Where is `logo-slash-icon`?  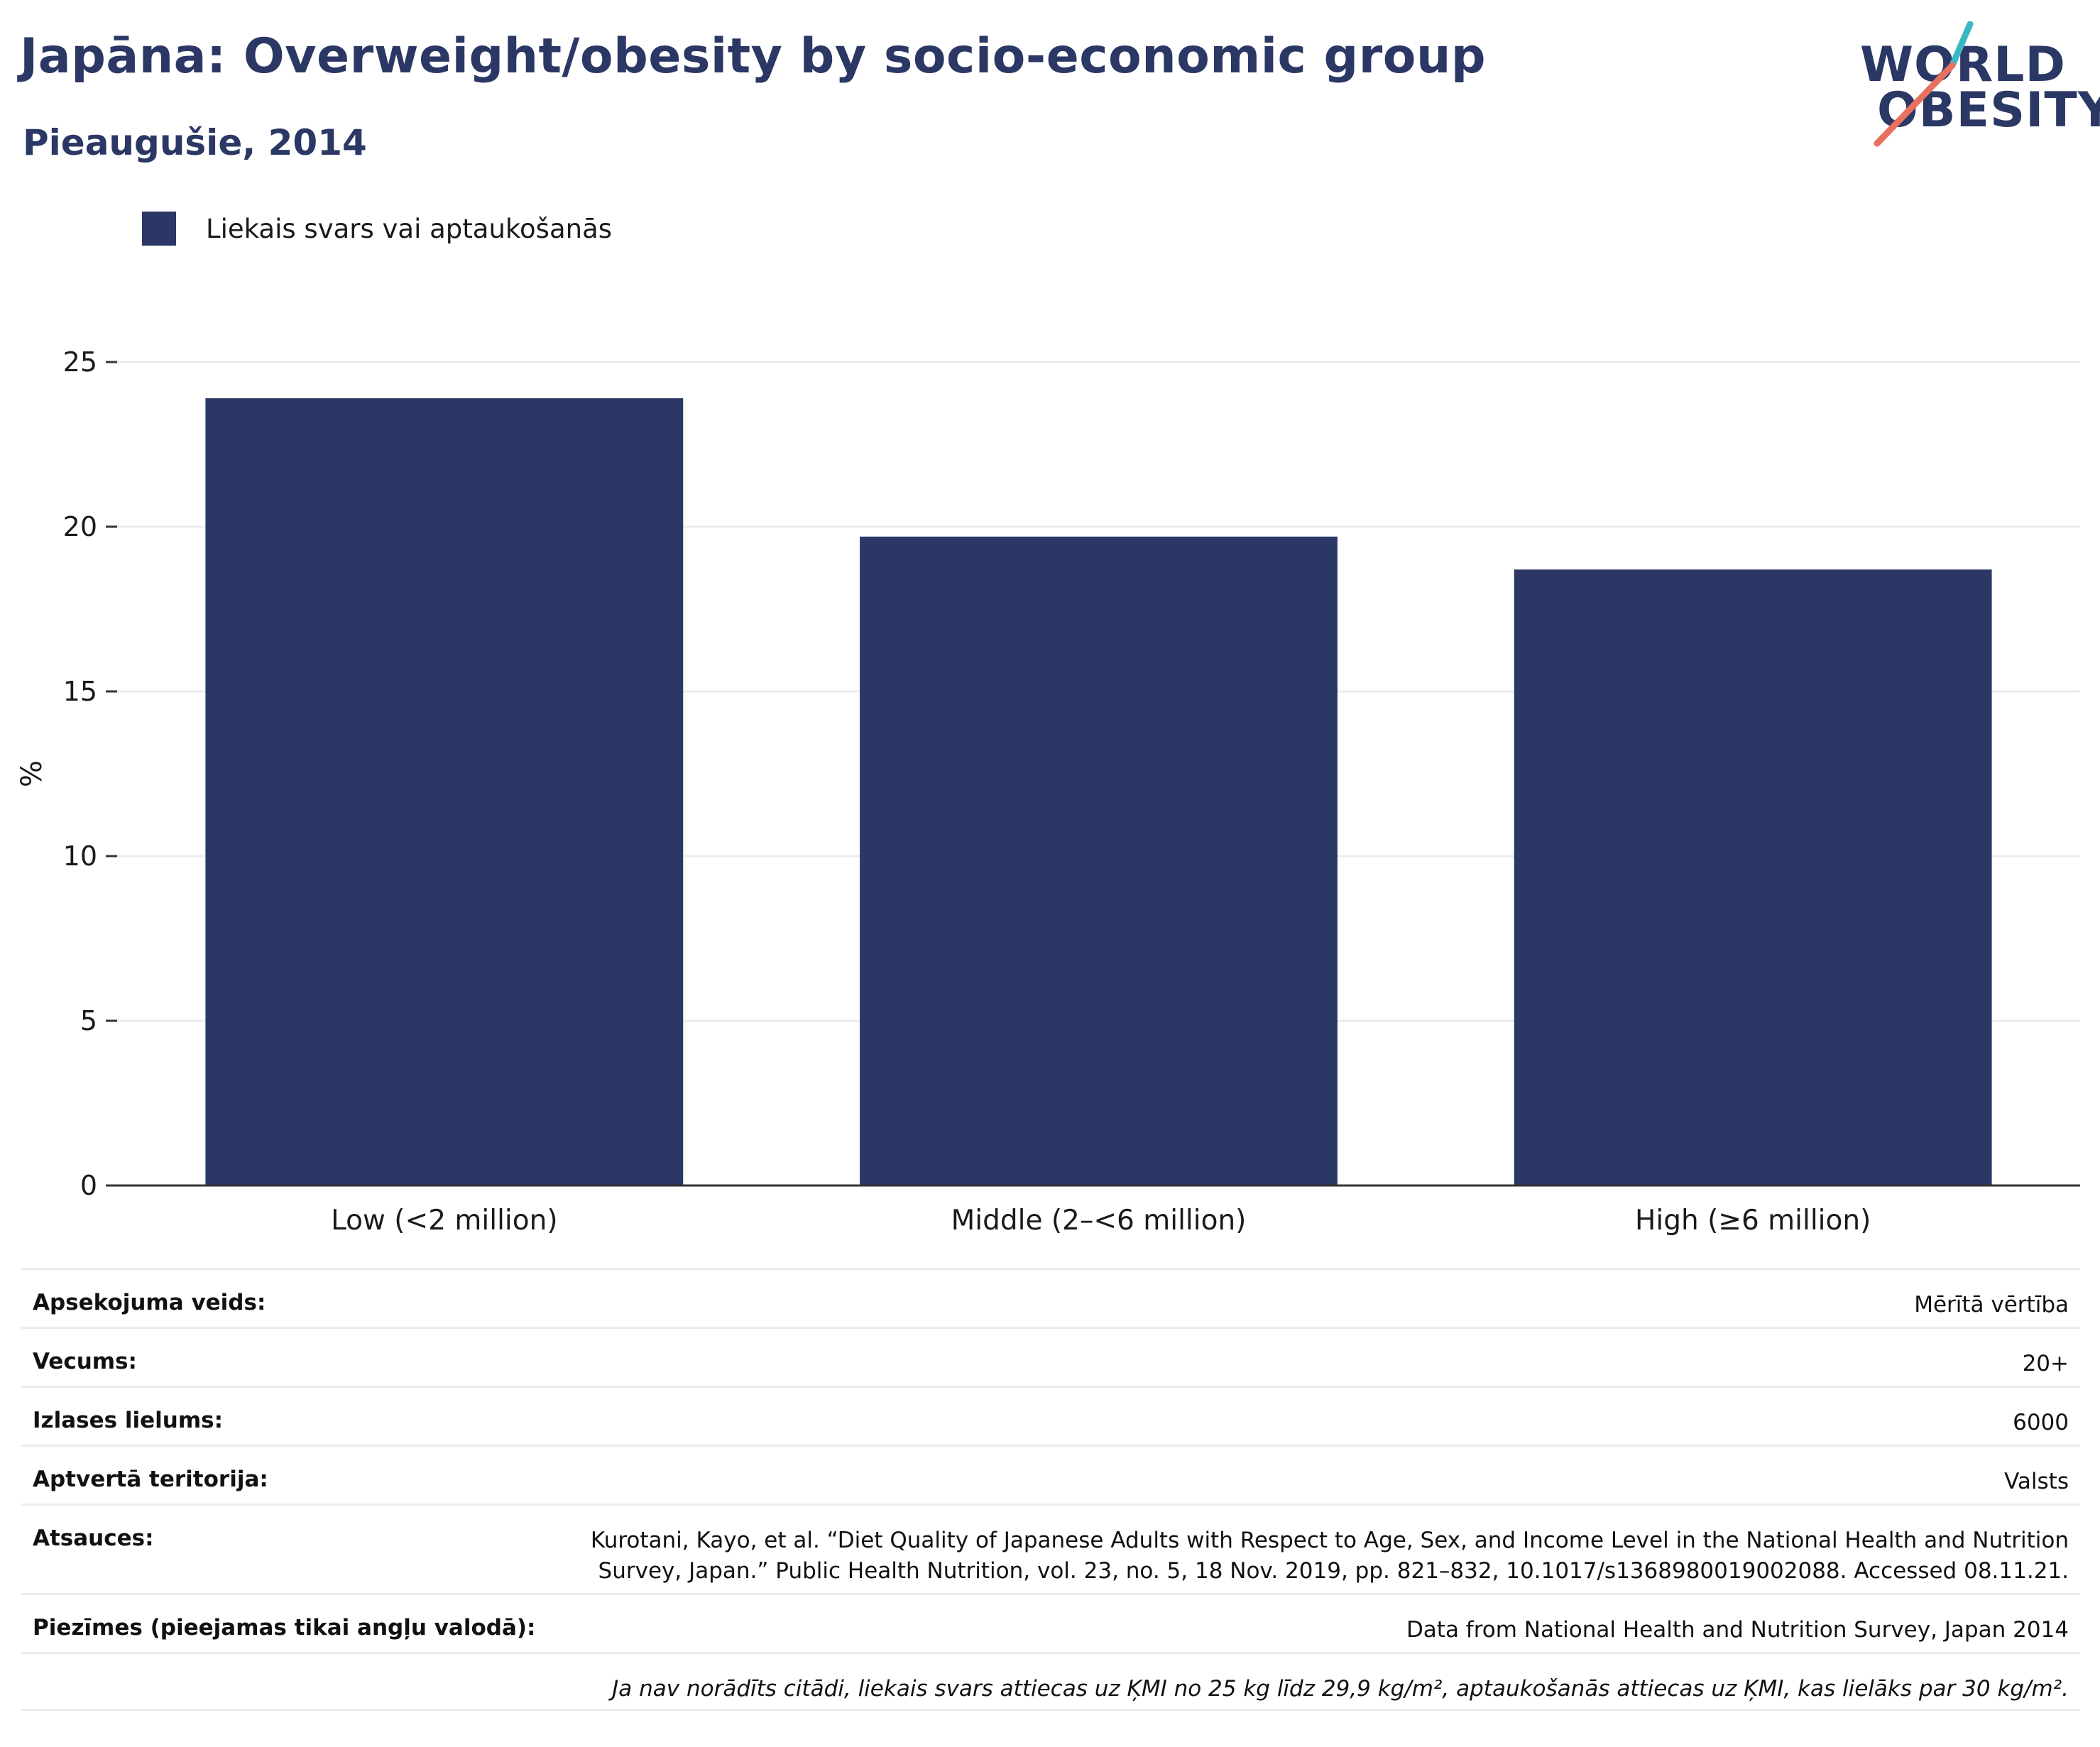 logo-slash-icon is located at coordinates (1924, 84).